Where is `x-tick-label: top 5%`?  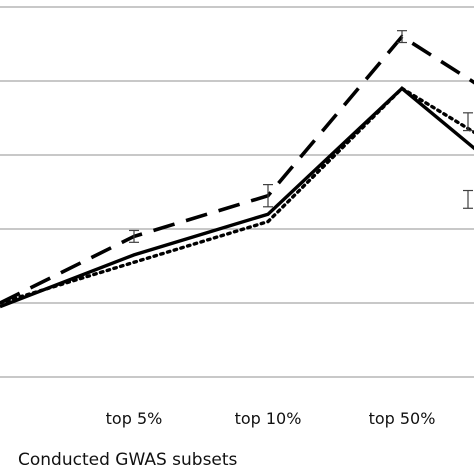 x-tick-label: top 5% is located at coordinates (134, 418).